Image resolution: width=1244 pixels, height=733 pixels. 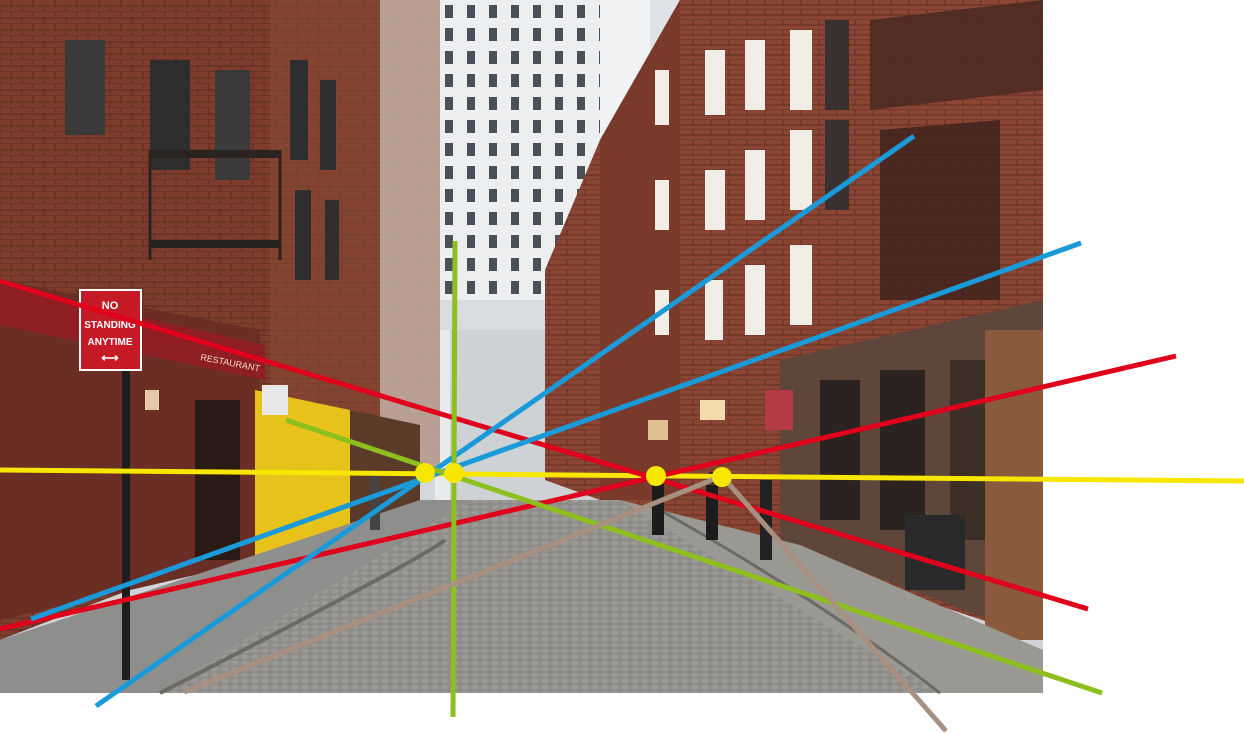 I want to click on pedestrians, so click(x=571, y=514).